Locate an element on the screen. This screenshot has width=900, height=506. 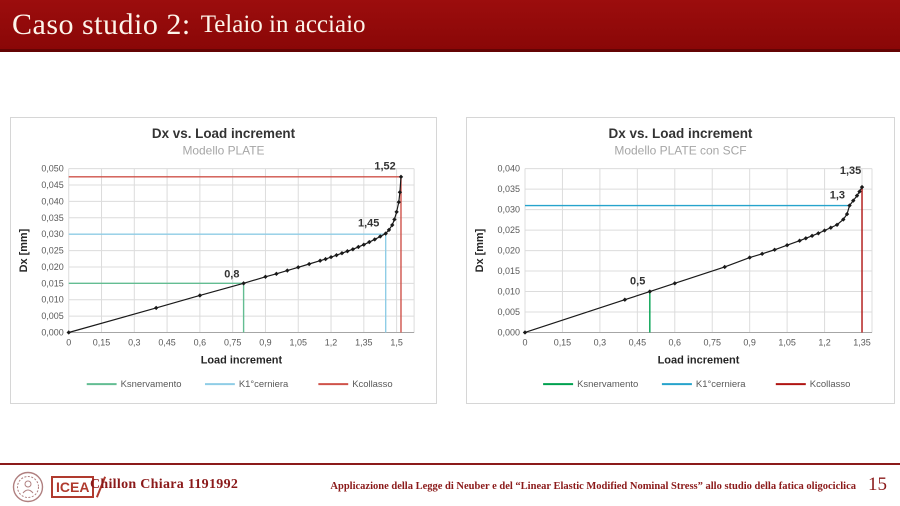
svg-text: 0,010 is located at coordinates (52, 300).